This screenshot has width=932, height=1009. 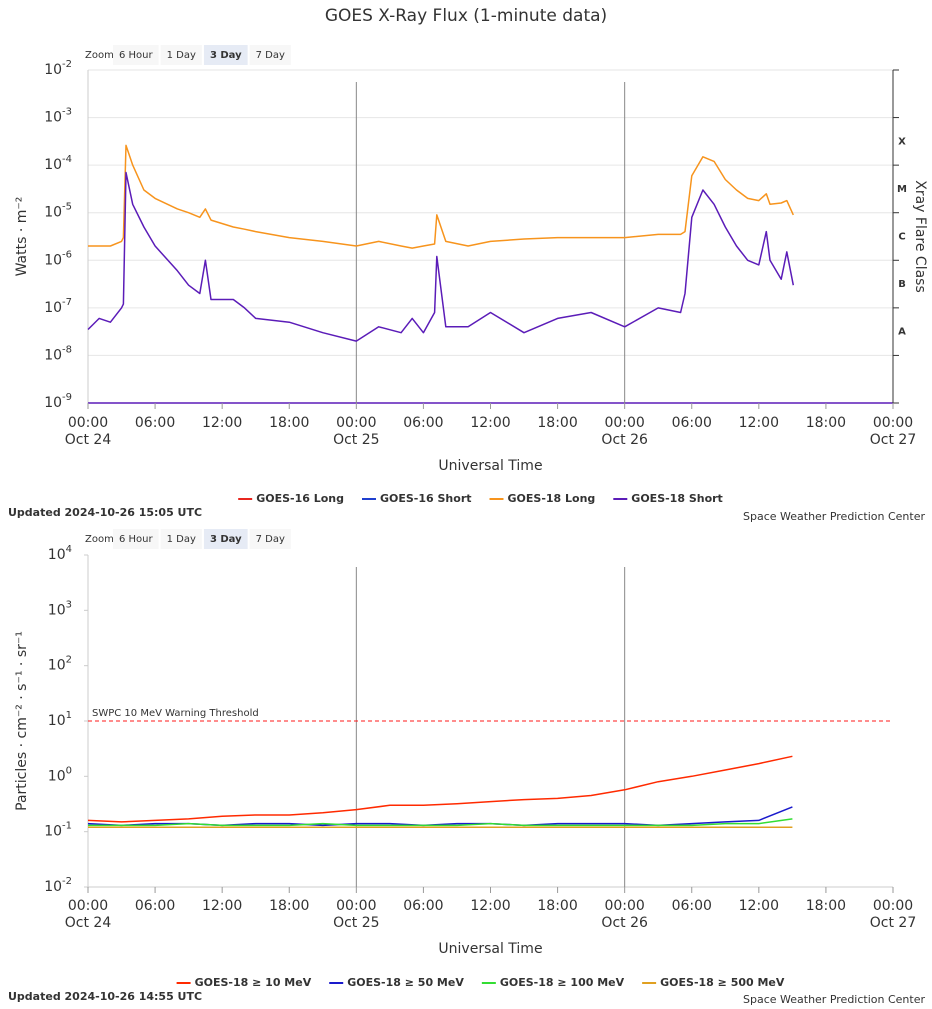 I want to click on legend-label: GOES-18 ≥ 50 MeV, so click(x=405, y=982).